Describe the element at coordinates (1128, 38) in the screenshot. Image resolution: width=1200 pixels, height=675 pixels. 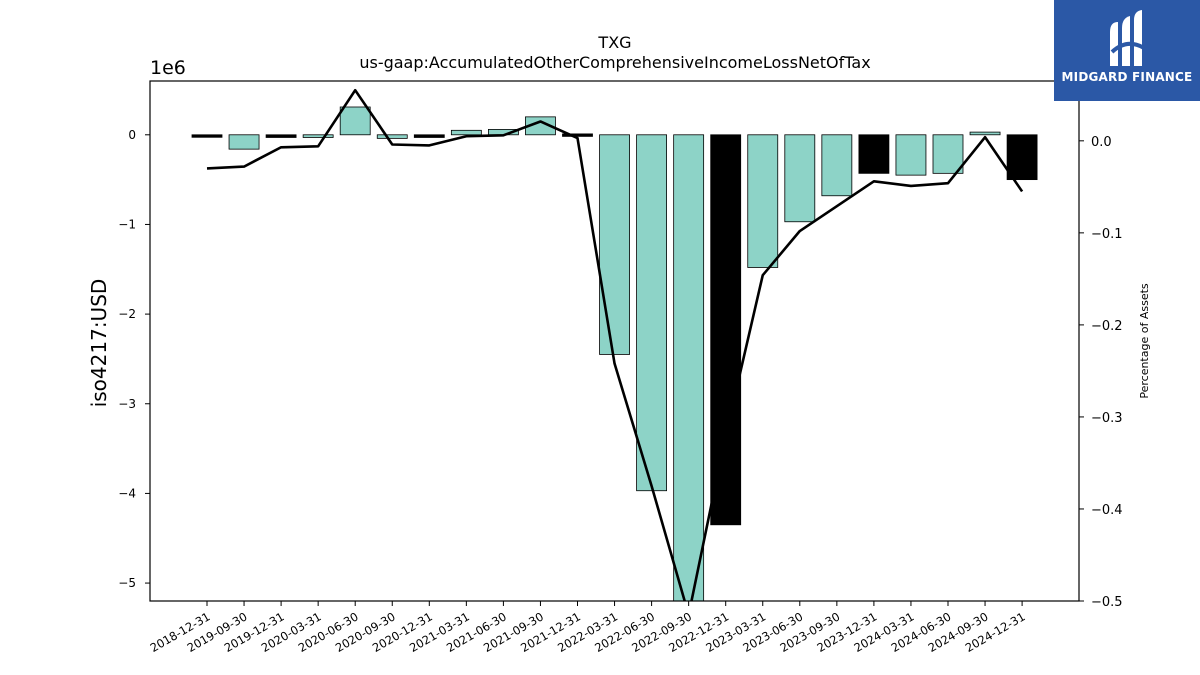
I see `M-logo-icon` at that location.